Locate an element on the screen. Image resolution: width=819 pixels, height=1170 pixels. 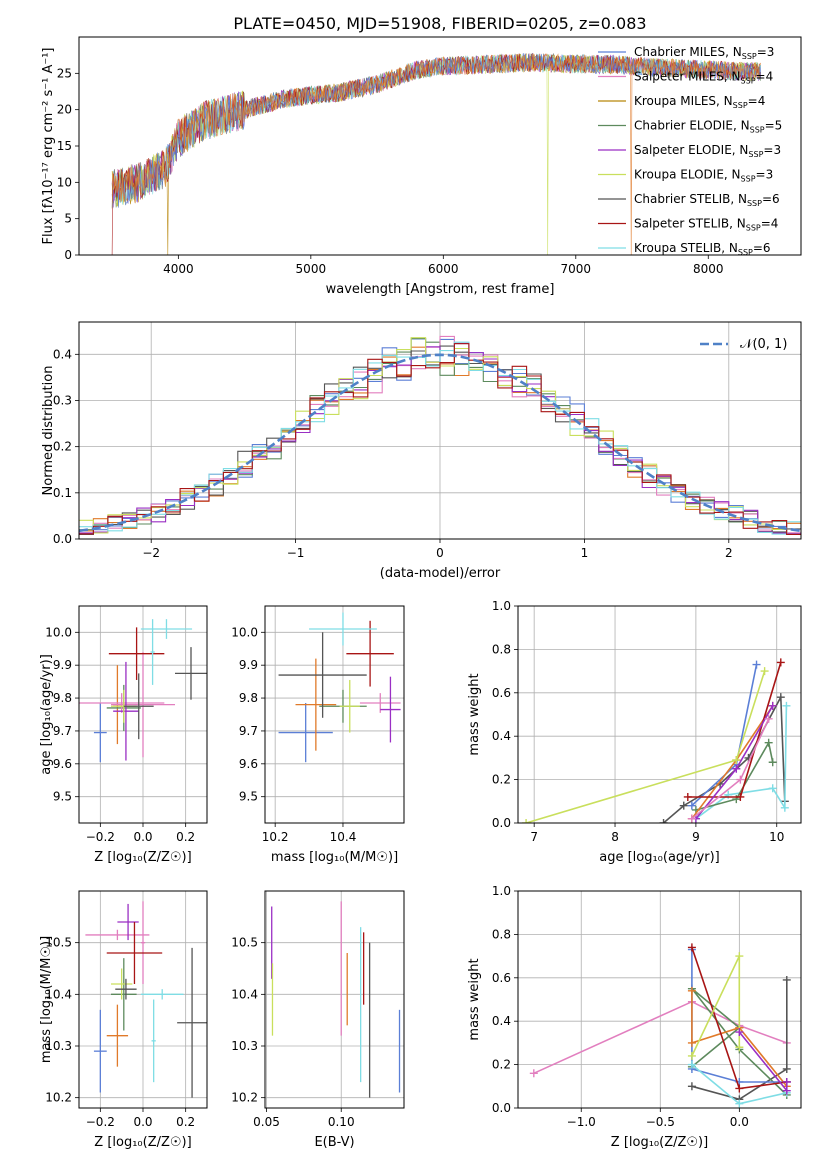
spectrum-series is located at coordinates (436, 154).